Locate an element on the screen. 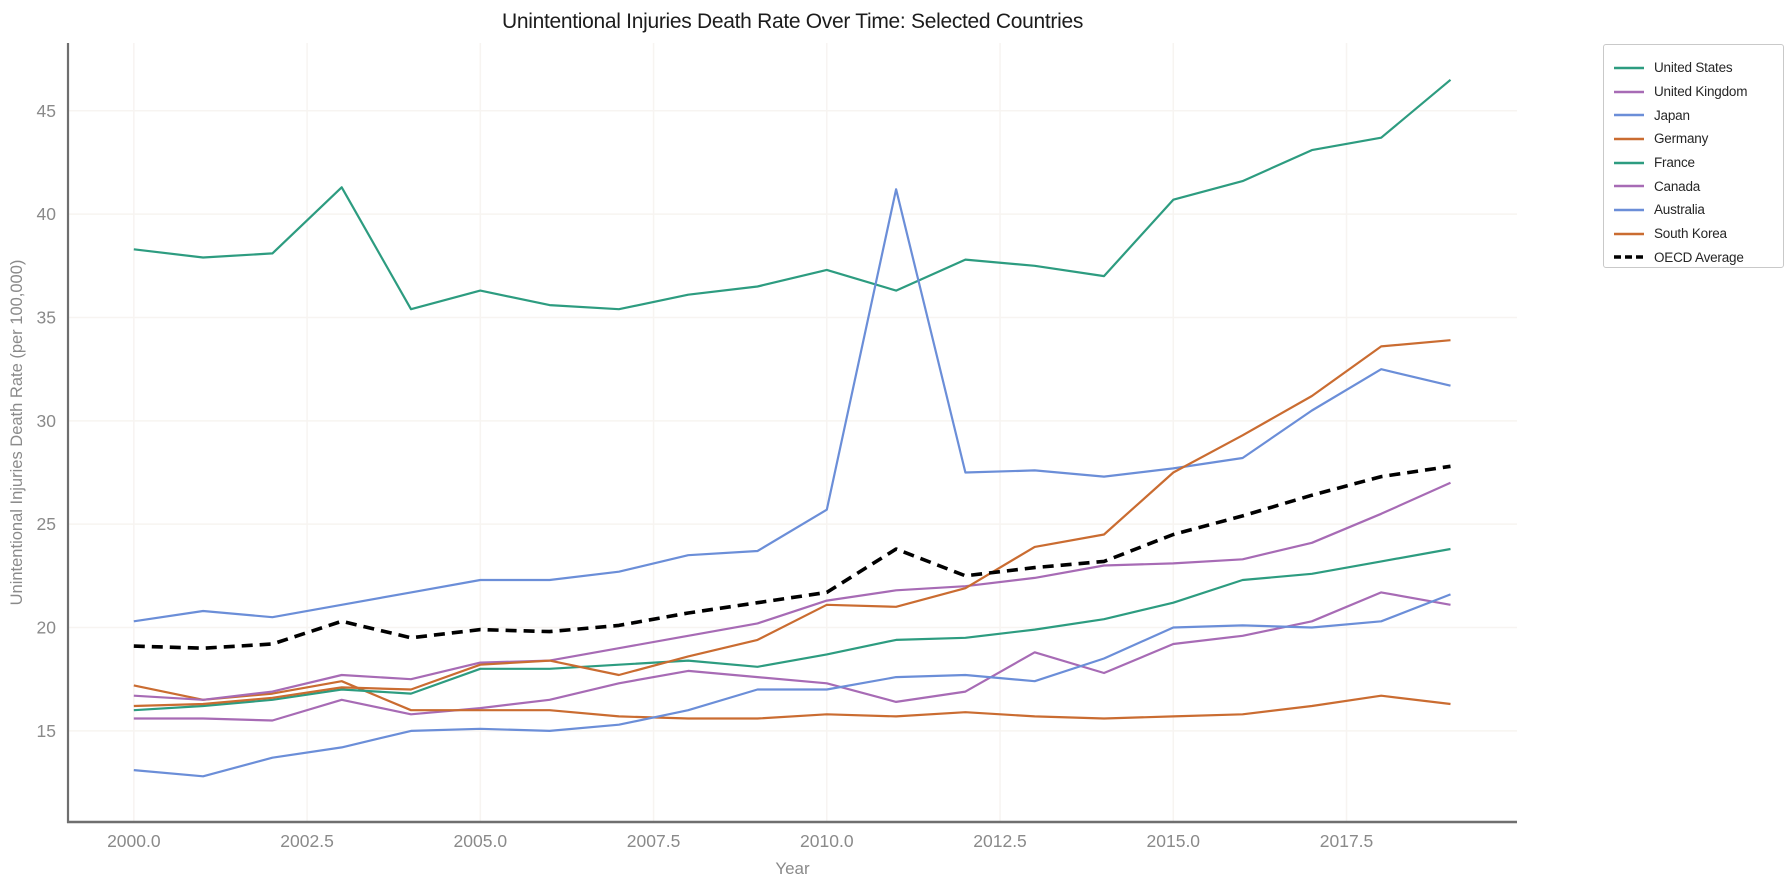 This screenshot has height=884, width=1786. y-tick-label: 25 is located at coordinates (46, 524).